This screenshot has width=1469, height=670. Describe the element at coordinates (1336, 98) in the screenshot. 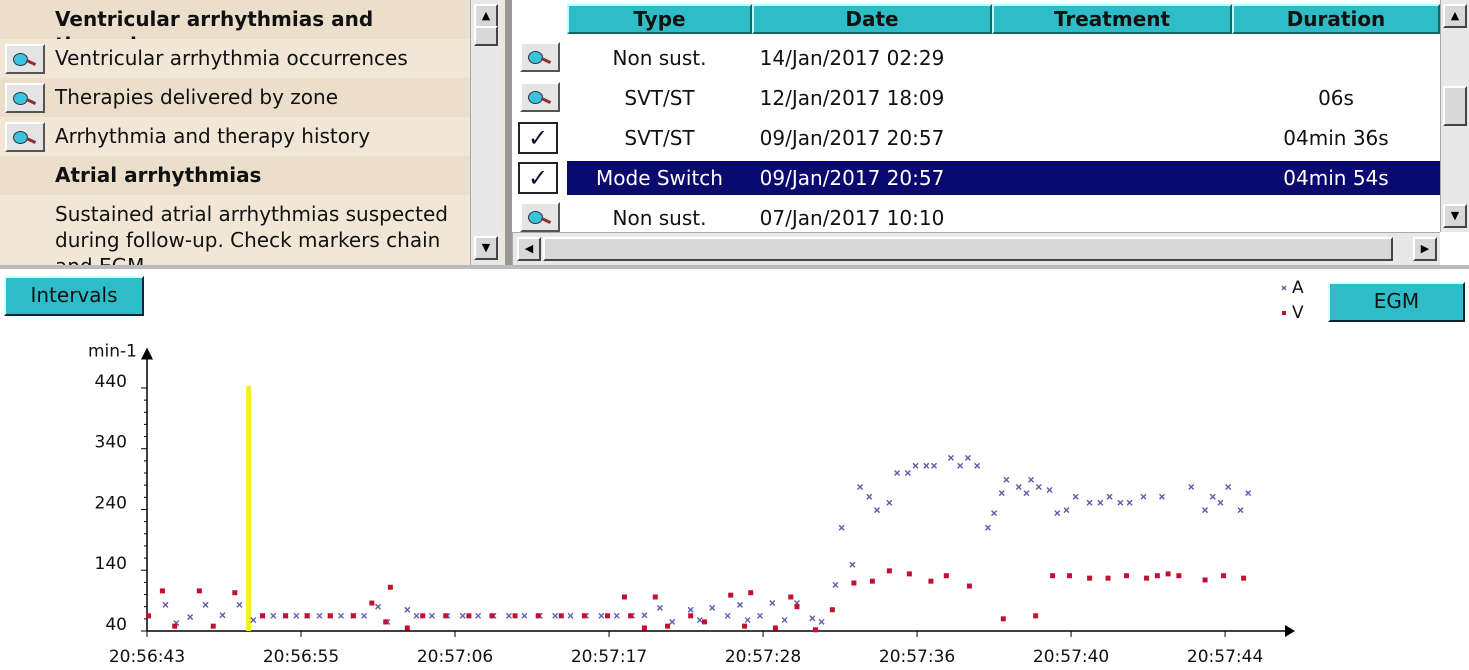

I see `cell: 06s` at that location.